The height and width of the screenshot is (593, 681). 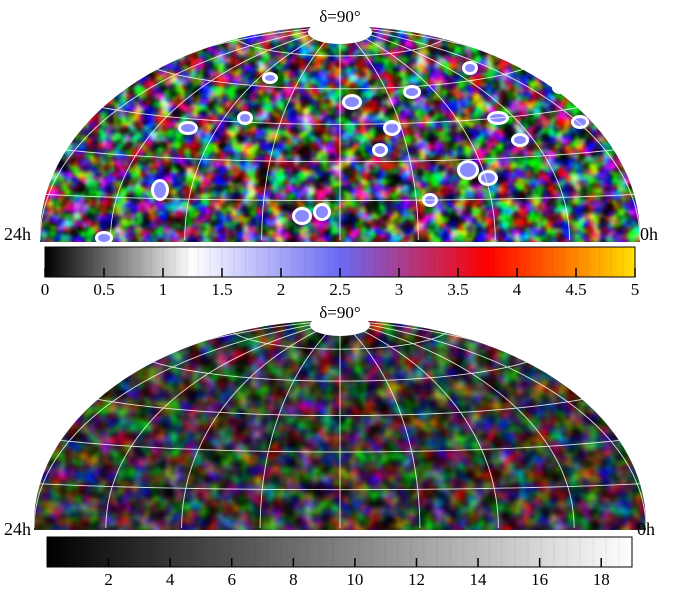 What do you see at coordinates (339, 16) in the screenshot?
I see `pole-label-top: δ=90°` at bounding box center [339, 16].